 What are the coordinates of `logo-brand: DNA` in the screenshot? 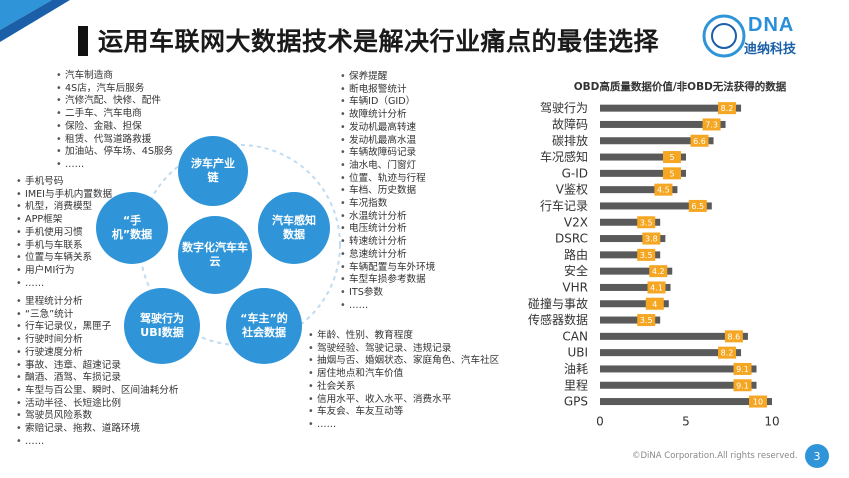 It's located at (771, 25).